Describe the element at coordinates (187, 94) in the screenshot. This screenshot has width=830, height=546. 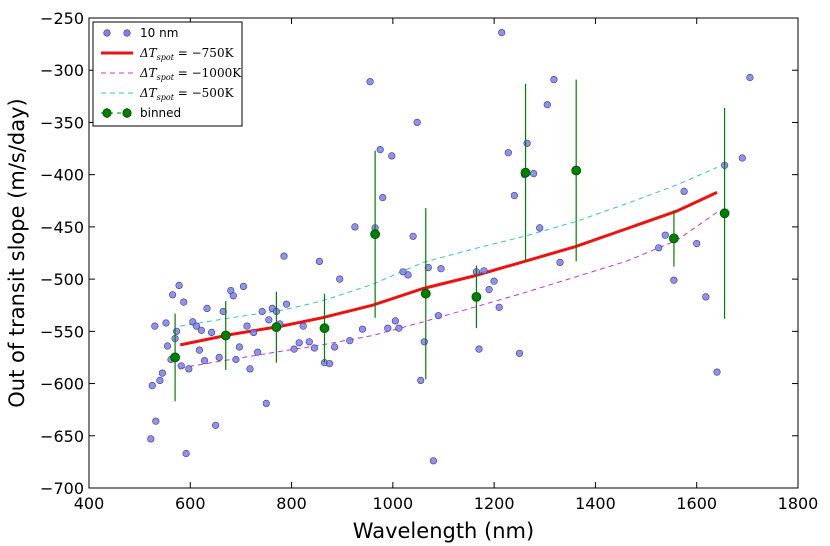
I see `legend-label: ΔTspot = −500K` at that location.